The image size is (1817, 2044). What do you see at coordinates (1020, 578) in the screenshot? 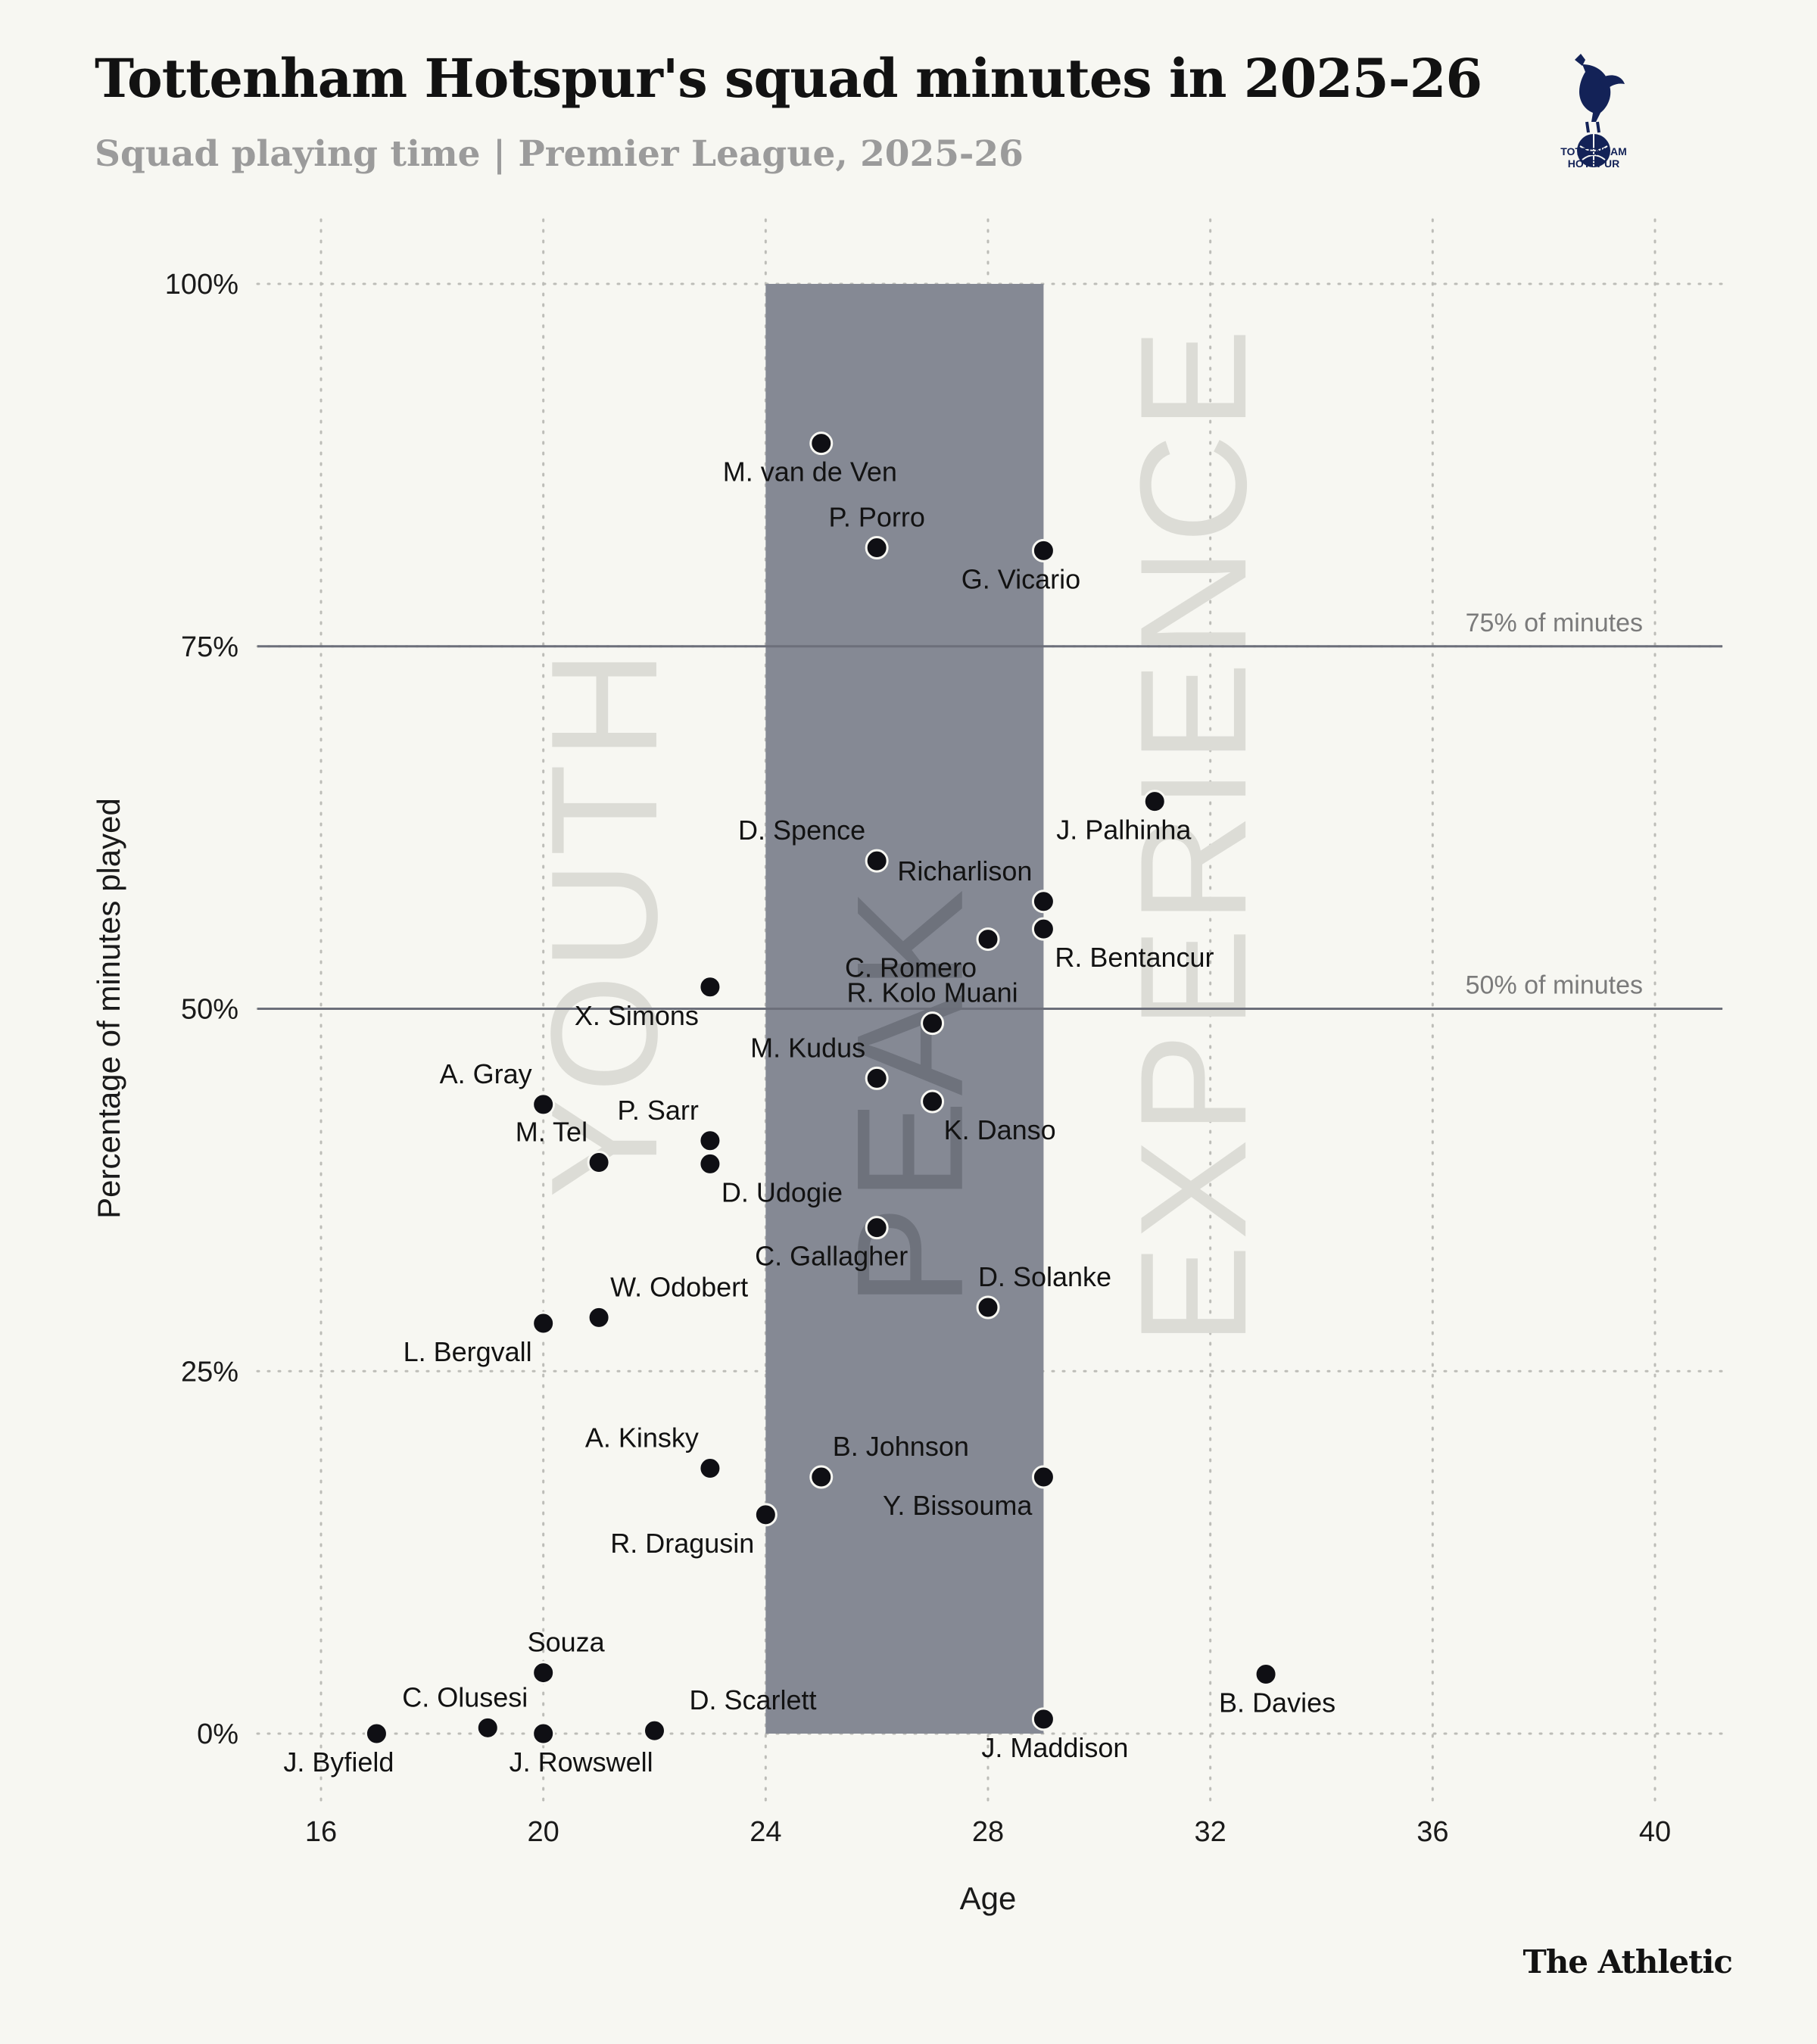
I see `player-label: G. Vicario` at bounding box center [1020, 578].